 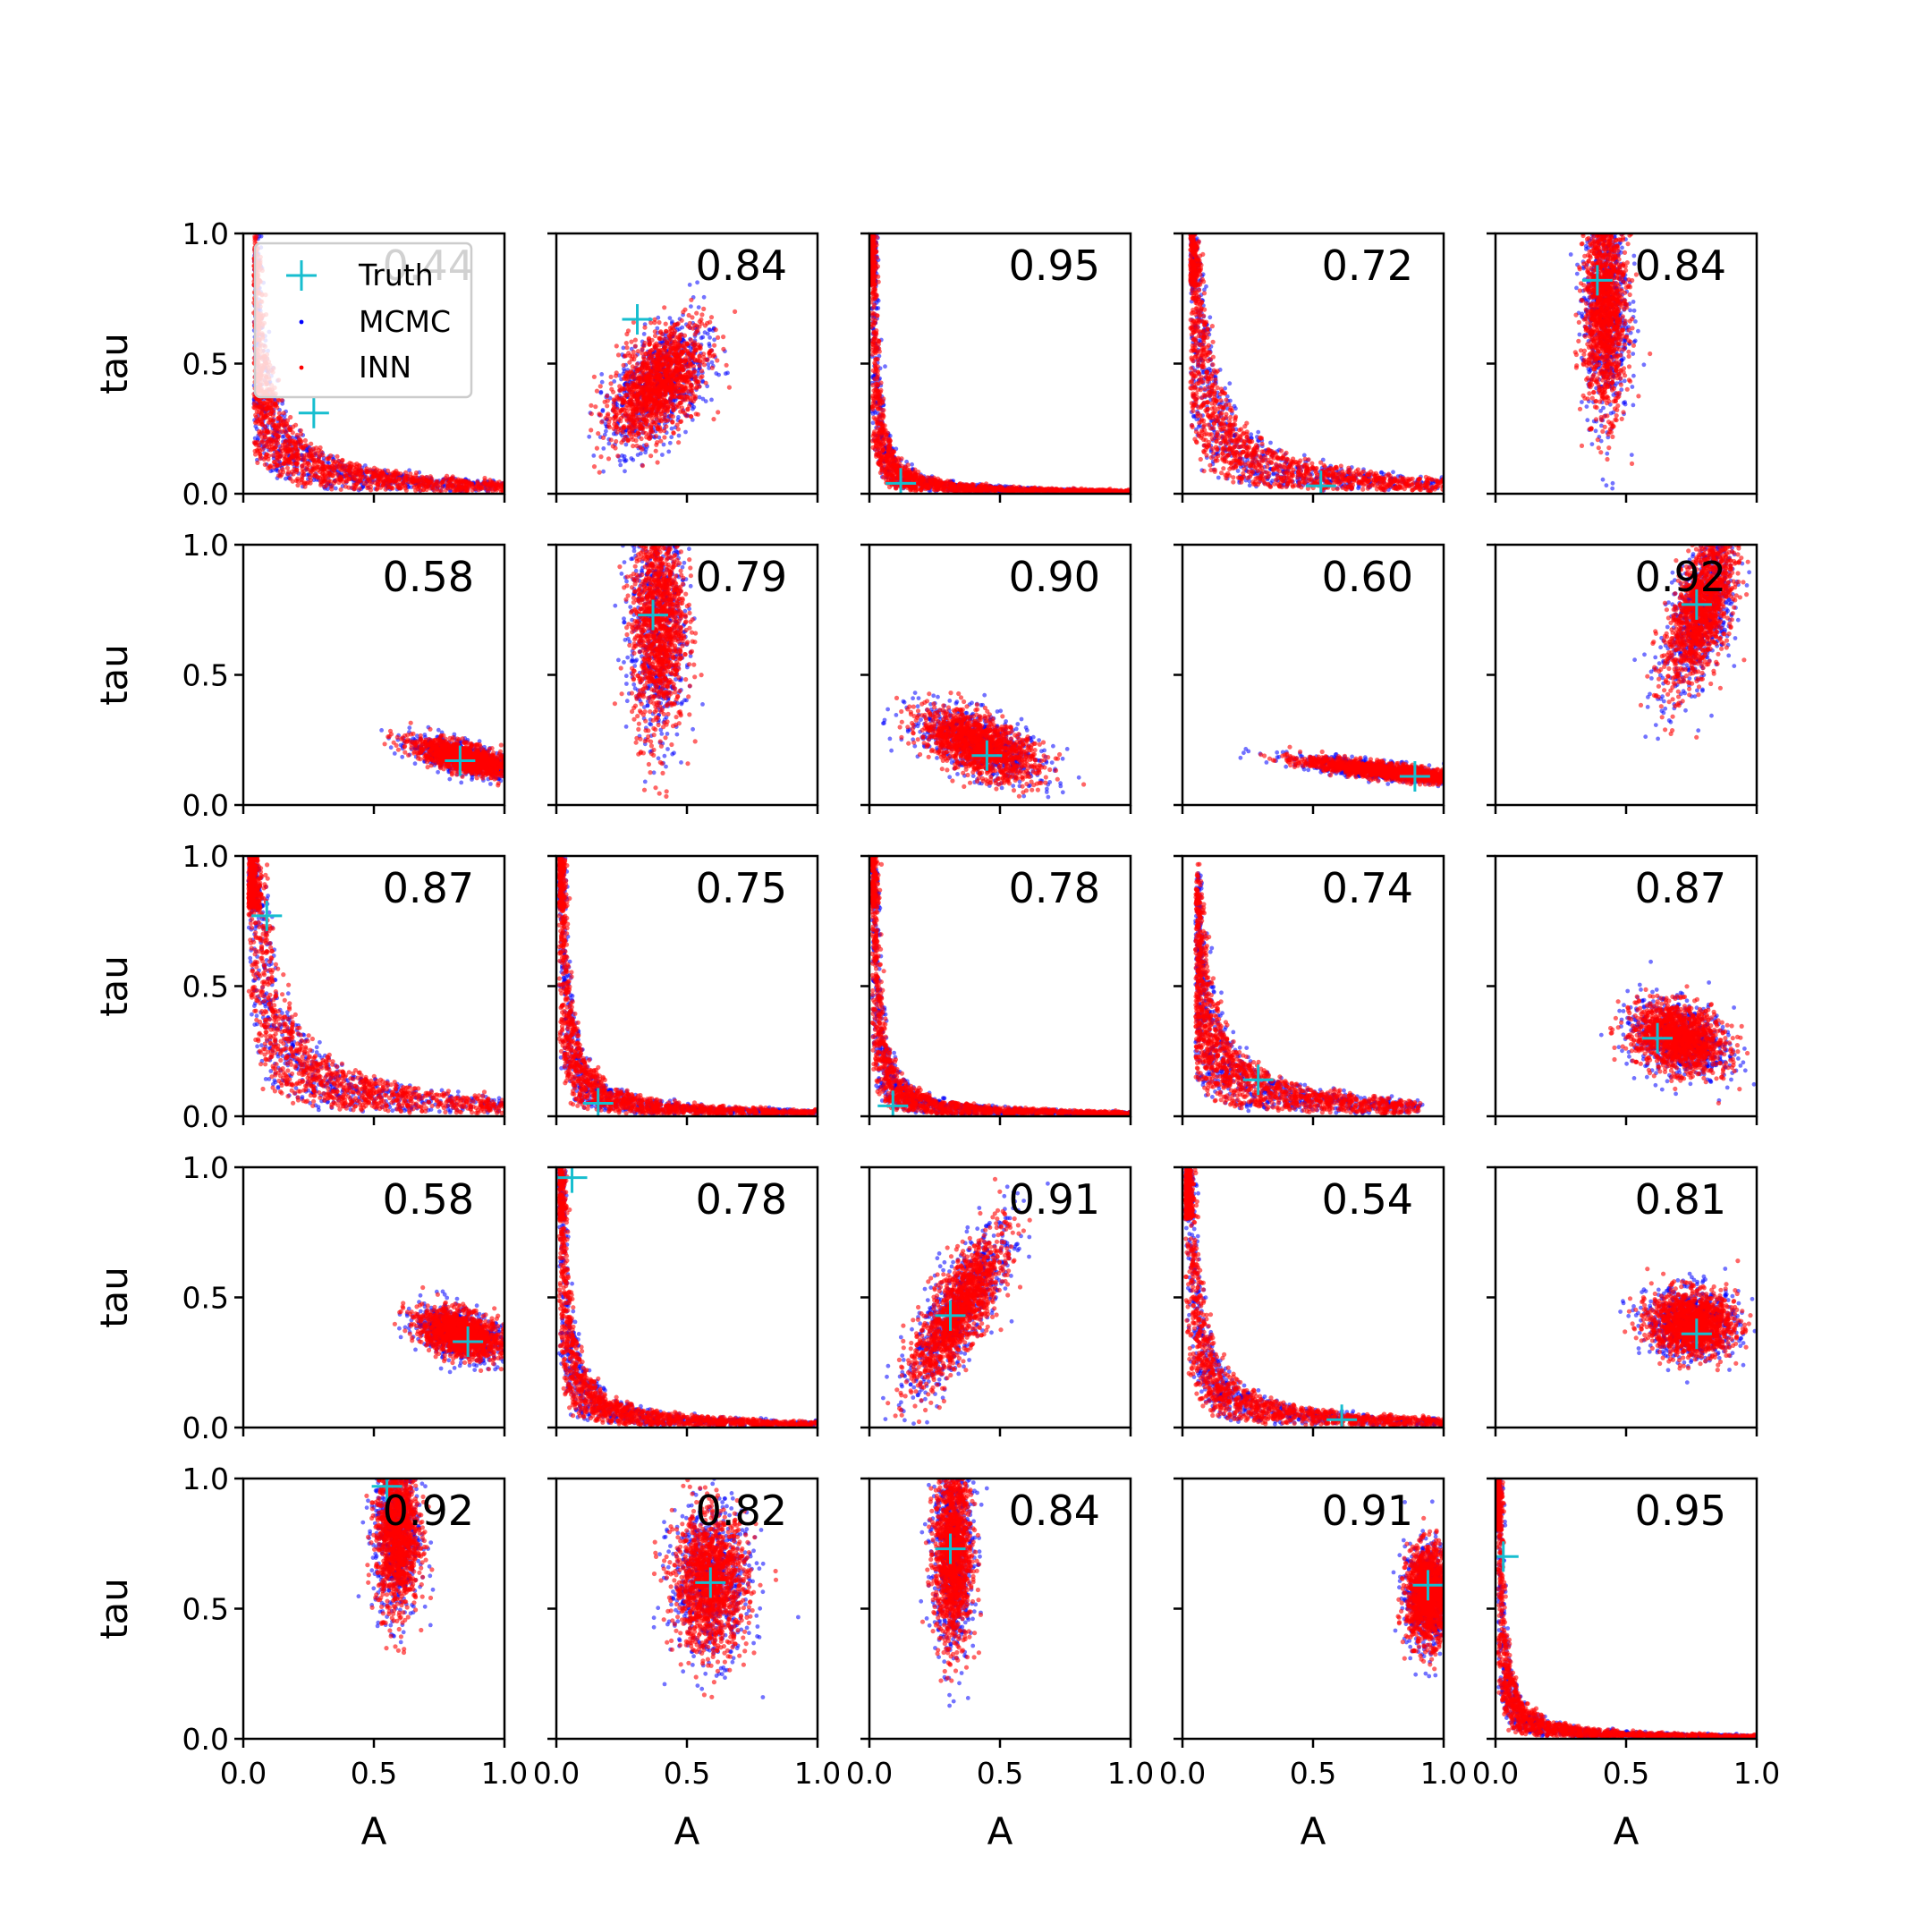 I want to click on panel-score: 0.84, so click(x=741, y=266).